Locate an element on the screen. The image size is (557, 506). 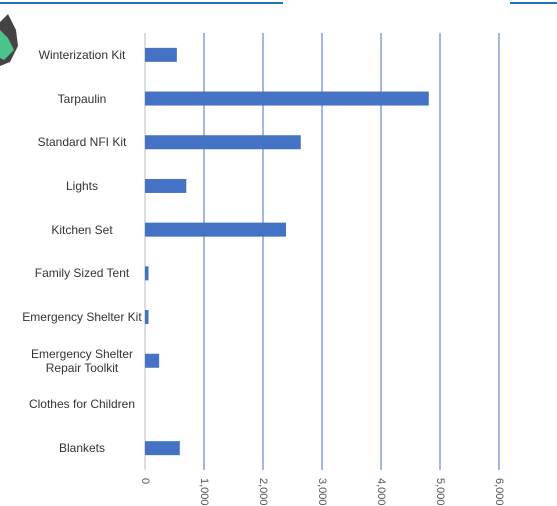
y-tick-label: Winterization Kit is located at coordinates (82, 54).